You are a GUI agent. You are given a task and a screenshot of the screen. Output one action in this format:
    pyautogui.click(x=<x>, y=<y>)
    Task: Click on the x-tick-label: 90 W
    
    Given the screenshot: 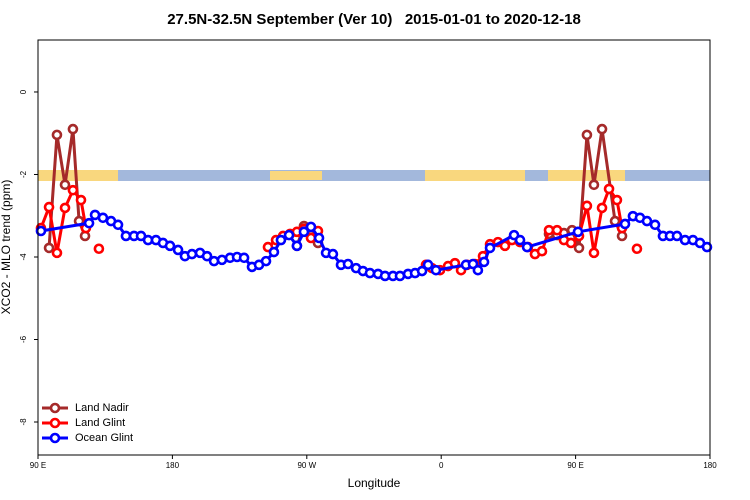 What is the action you would take?
    pyautogui.click(x=306, y=465)
    